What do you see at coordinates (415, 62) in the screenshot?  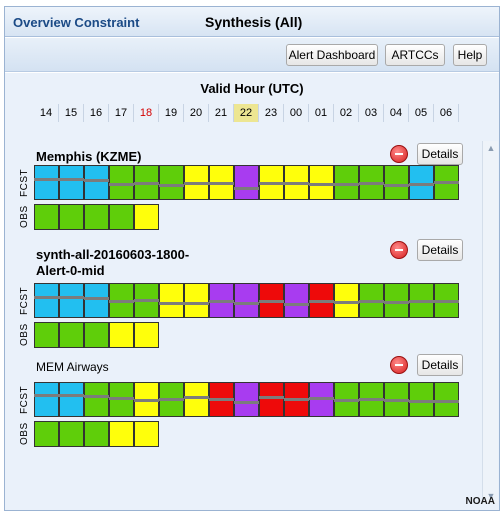 I see `artccs-dropdown-button: ARTCCs ▼` at bounding box center [415, 62].